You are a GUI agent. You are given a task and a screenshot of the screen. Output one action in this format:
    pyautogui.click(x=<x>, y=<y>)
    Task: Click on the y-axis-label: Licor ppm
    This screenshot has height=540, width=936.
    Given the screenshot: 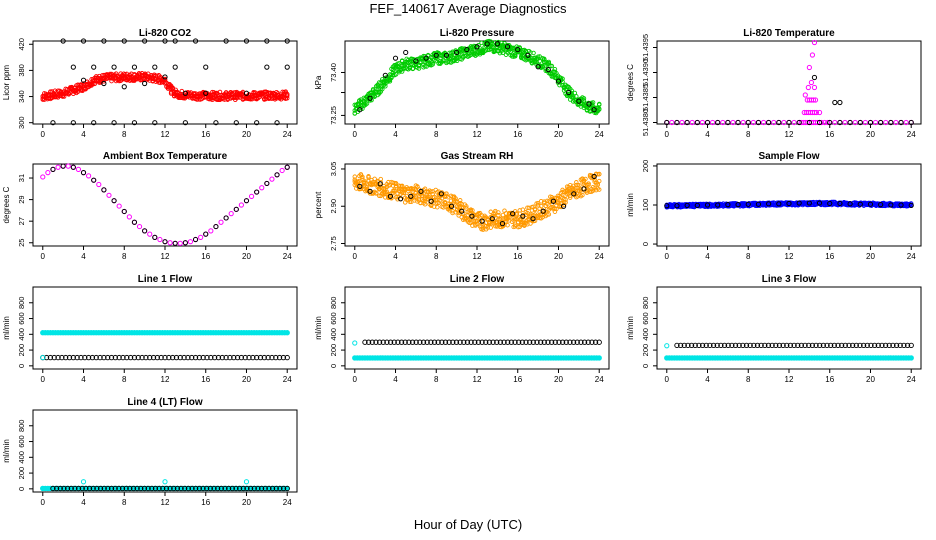 What is the action you would take?
    pyautogui.click(x=6, y=82)
    